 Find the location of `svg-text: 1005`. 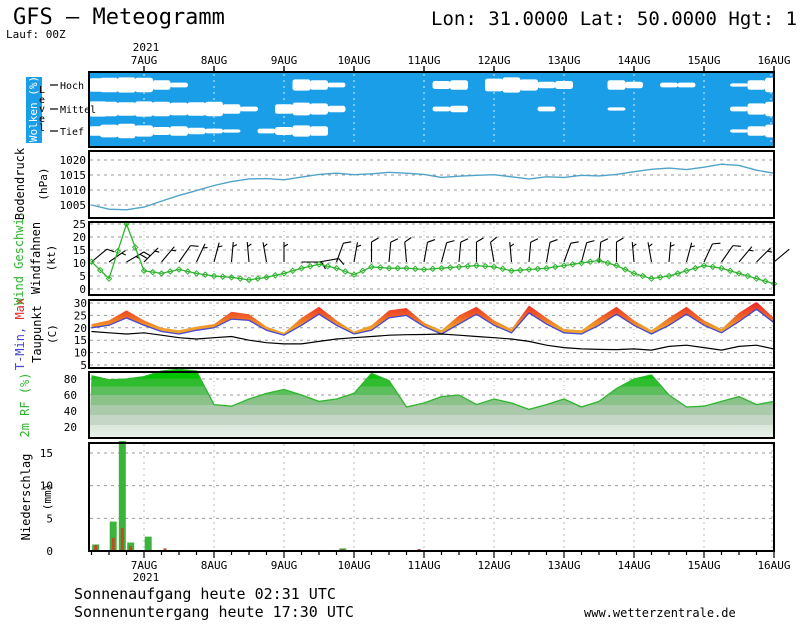

svg-text: 1005 is located at coordinates (73, 205).